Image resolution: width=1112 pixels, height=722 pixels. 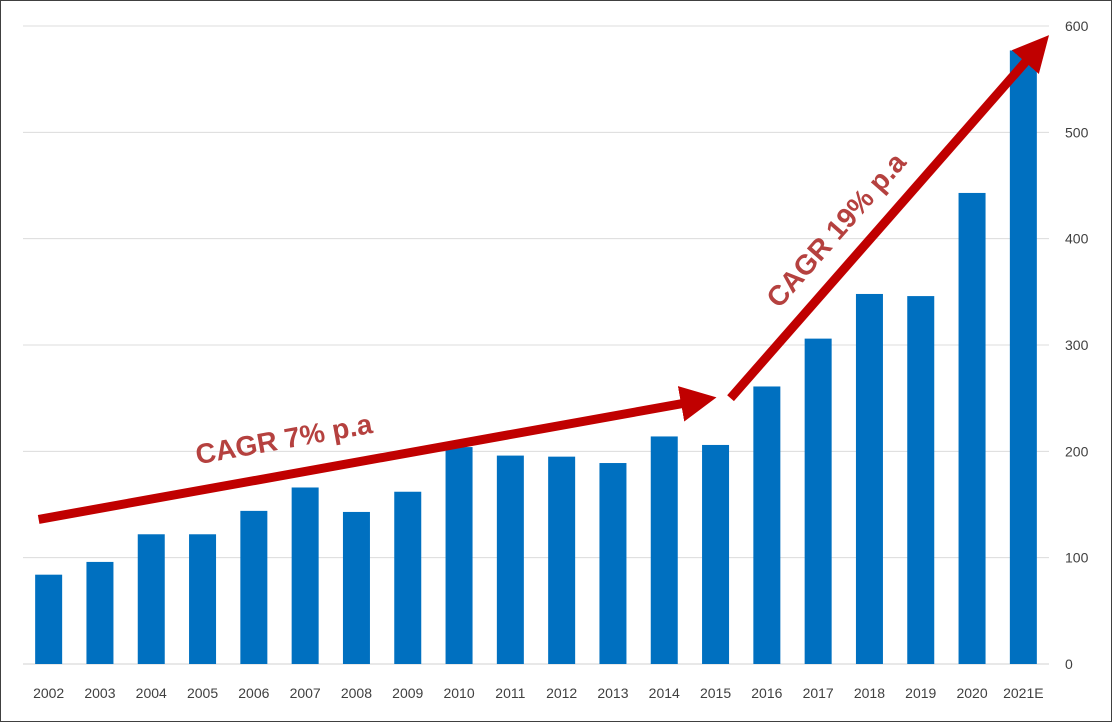 What do you see at coordinates (612, 693) in the screenshot?
I see `x-tick-label: 2013` at bounding box center [612, 693].